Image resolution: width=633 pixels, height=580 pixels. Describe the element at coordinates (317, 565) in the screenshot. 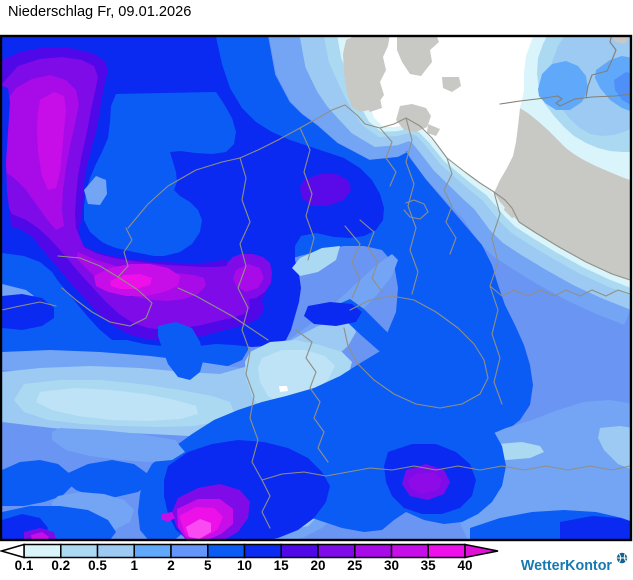

I see `svg-text: 20` at that location.